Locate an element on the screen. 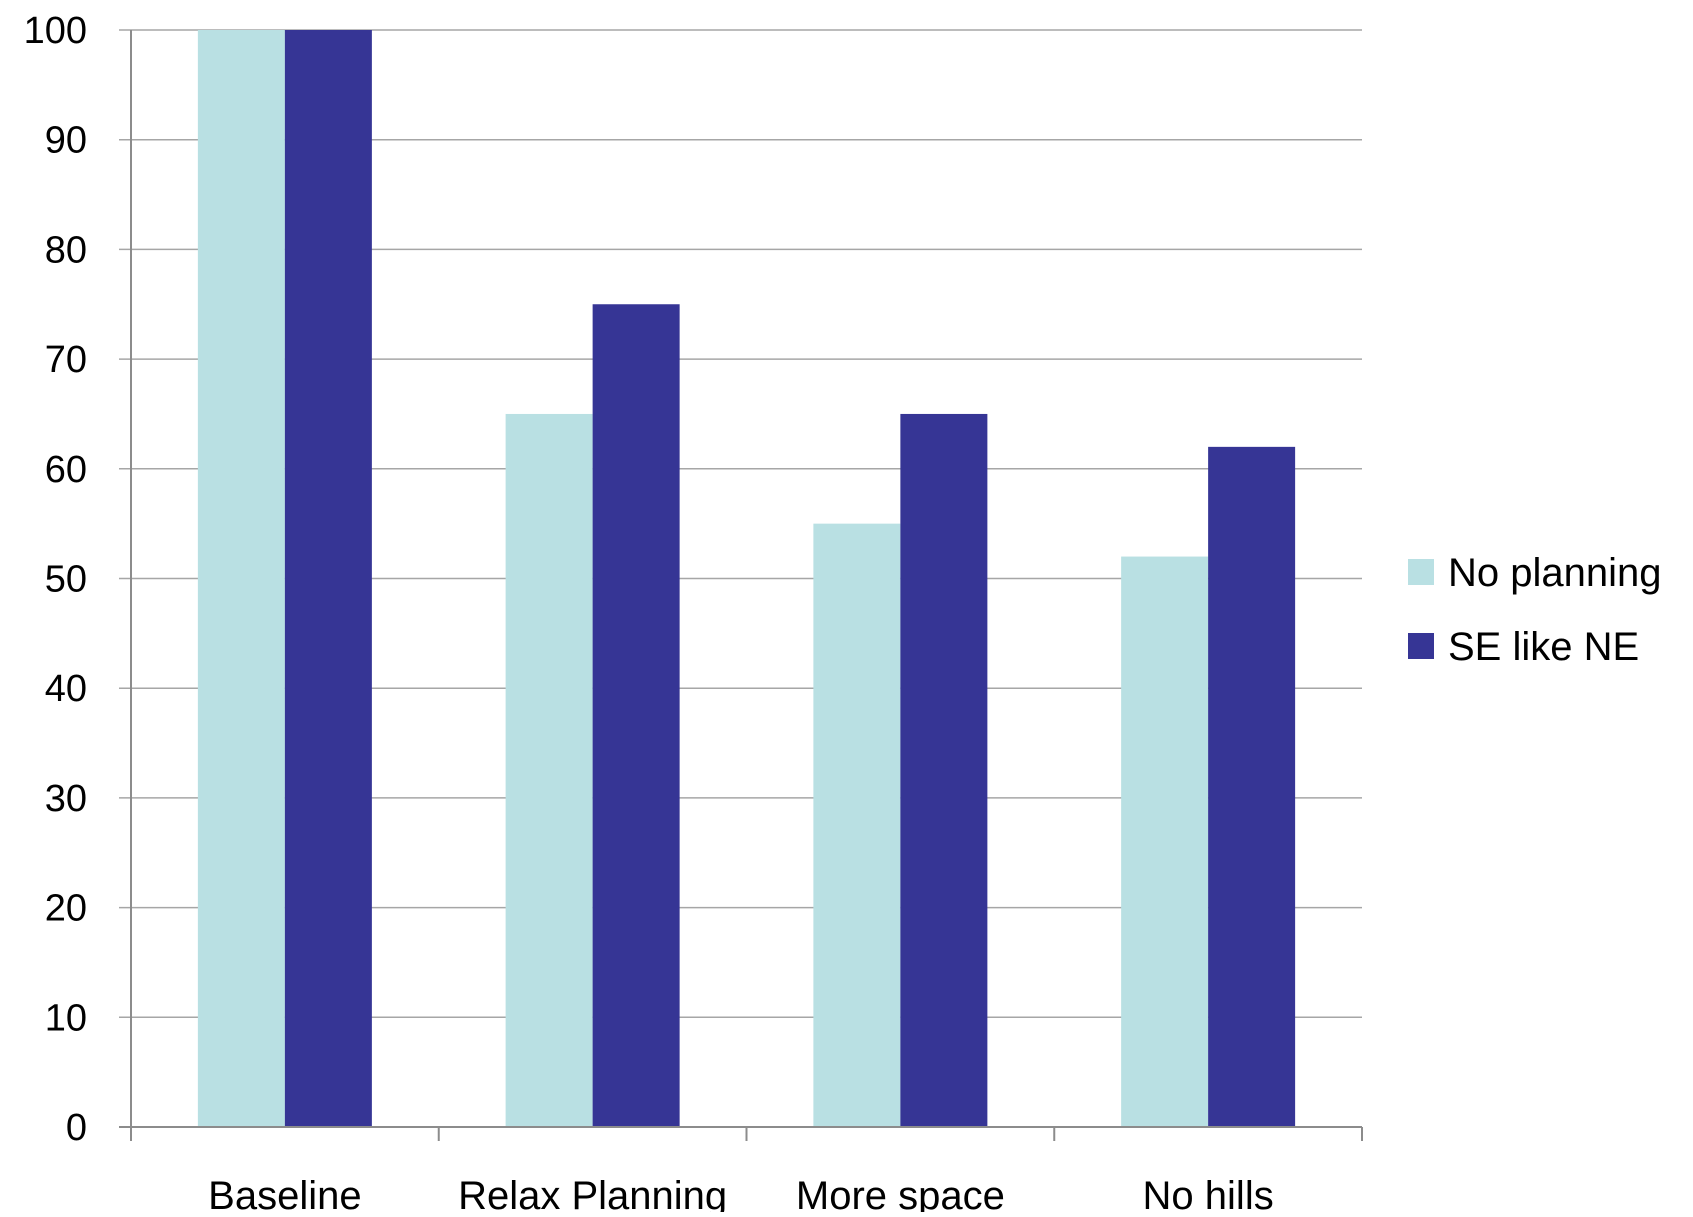 The width and height of the screenshot is (1693, 1217). bar-se-like-ne-more-space is located at coordinates (944, 770).